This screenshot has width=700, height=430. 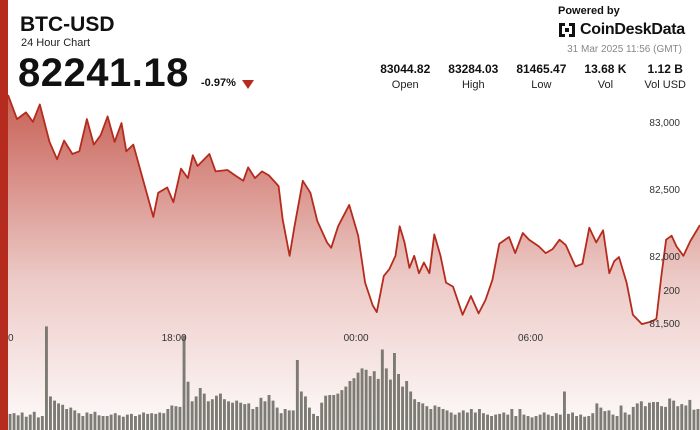 What do you see at coordinates (56, 43) in the screenshot?
I see `chart-subtitle: 24 Hour Chart` at bounding box center [56, 43].